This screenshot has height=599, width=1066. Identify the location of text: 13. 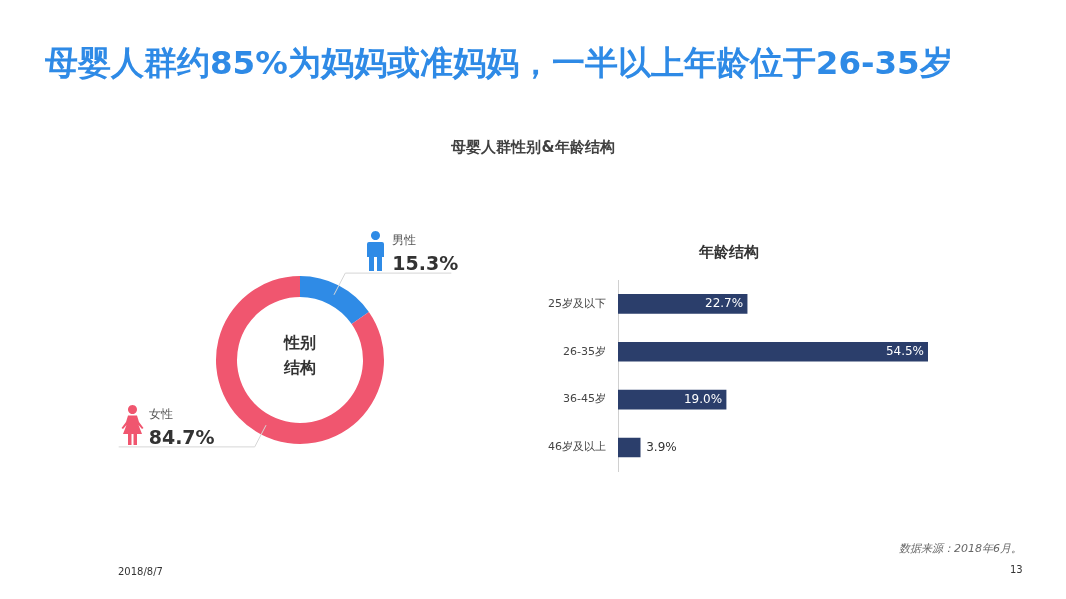
(1016, 570).